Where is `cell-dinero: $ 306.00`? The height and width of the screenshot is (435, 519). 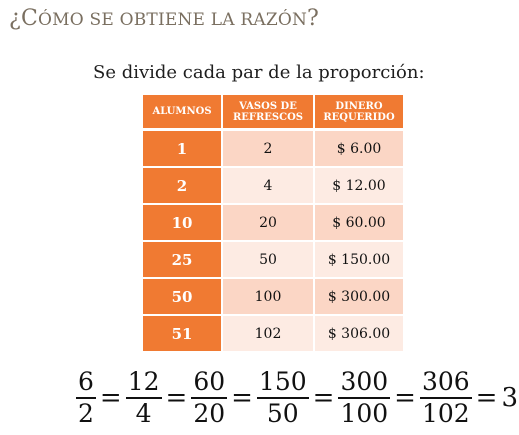
cell-dinero: $ 306.00 is located at coordinates (358, 334).